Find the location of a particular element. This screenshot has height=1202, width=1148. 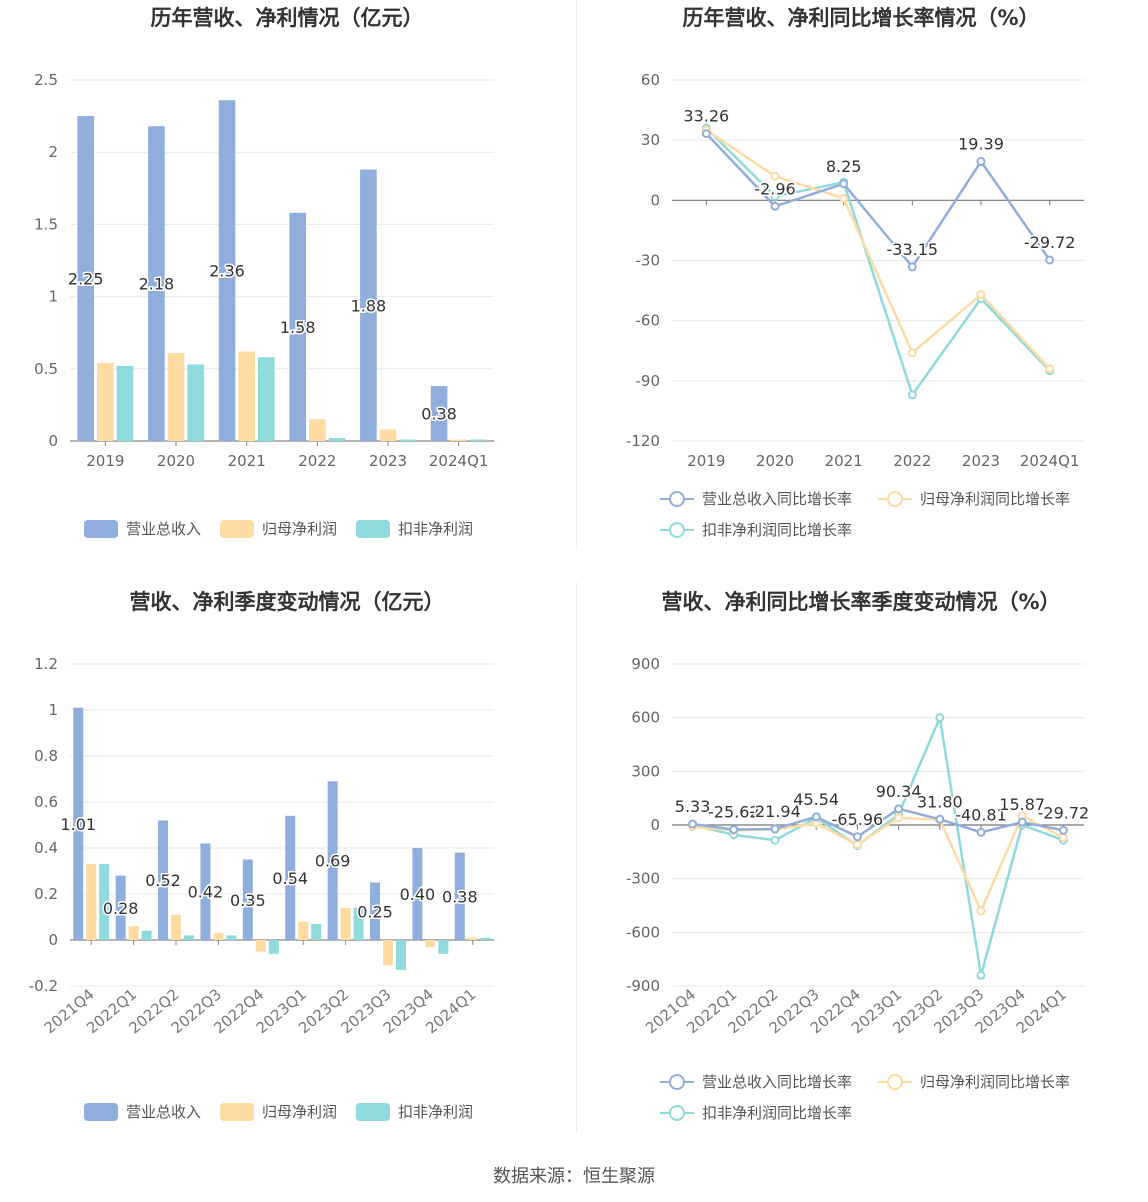

data-label: 8.25 is located at coordinates (844, 166).